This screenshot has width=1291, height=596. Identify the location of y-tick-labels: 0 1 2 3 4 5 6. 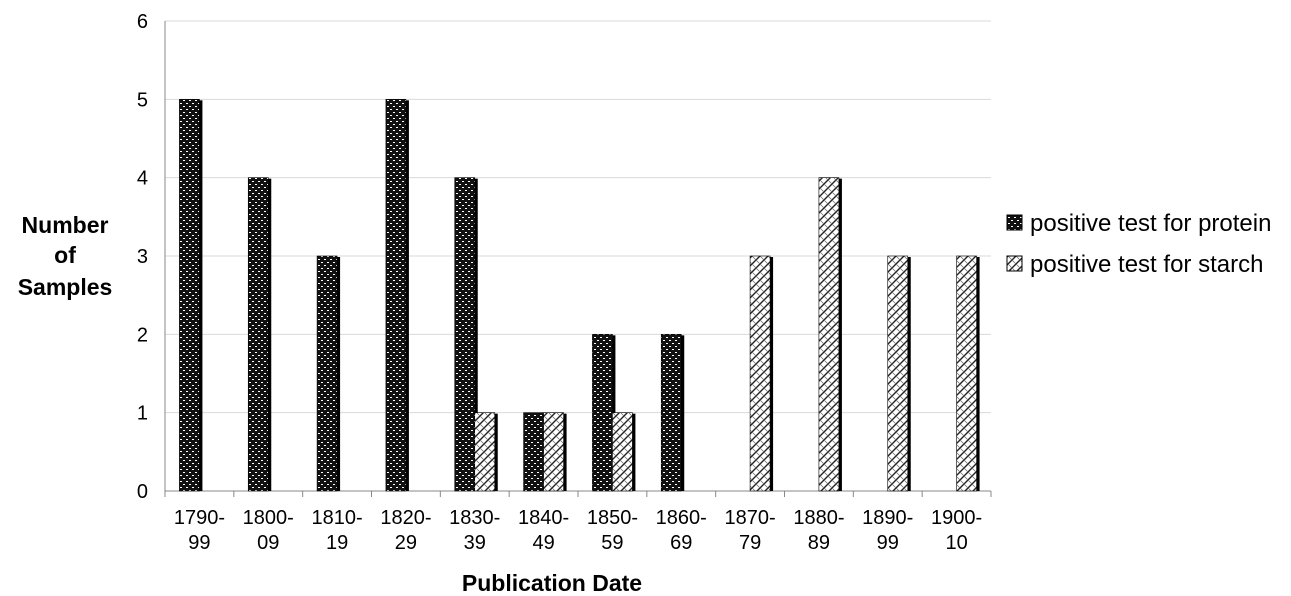
(142, 257).